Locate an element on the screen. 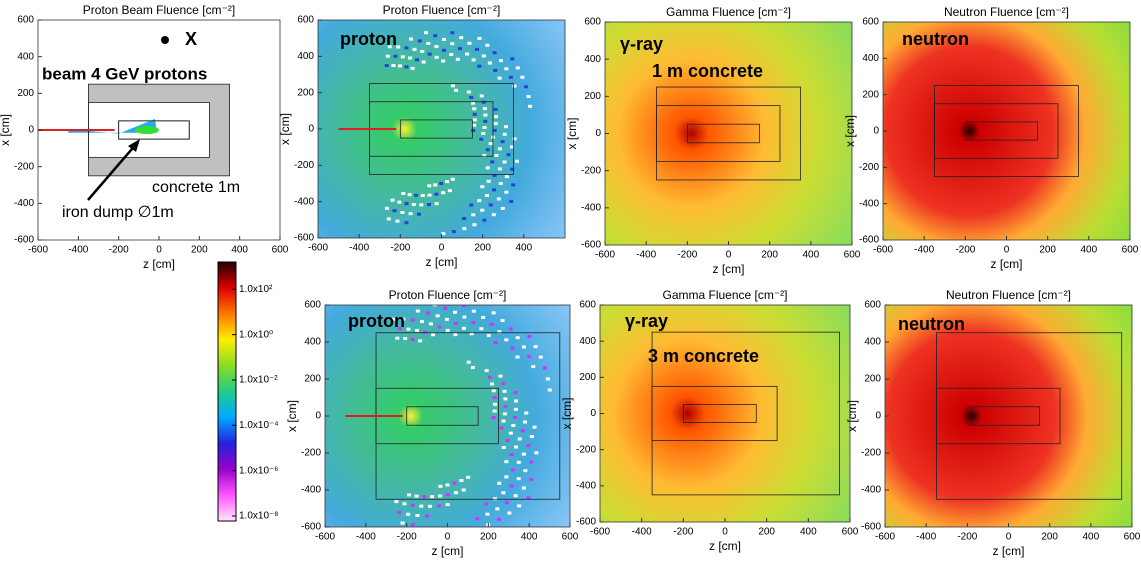 The image size is (1141, 565). arrow-head is located at coordinates (134, 145).